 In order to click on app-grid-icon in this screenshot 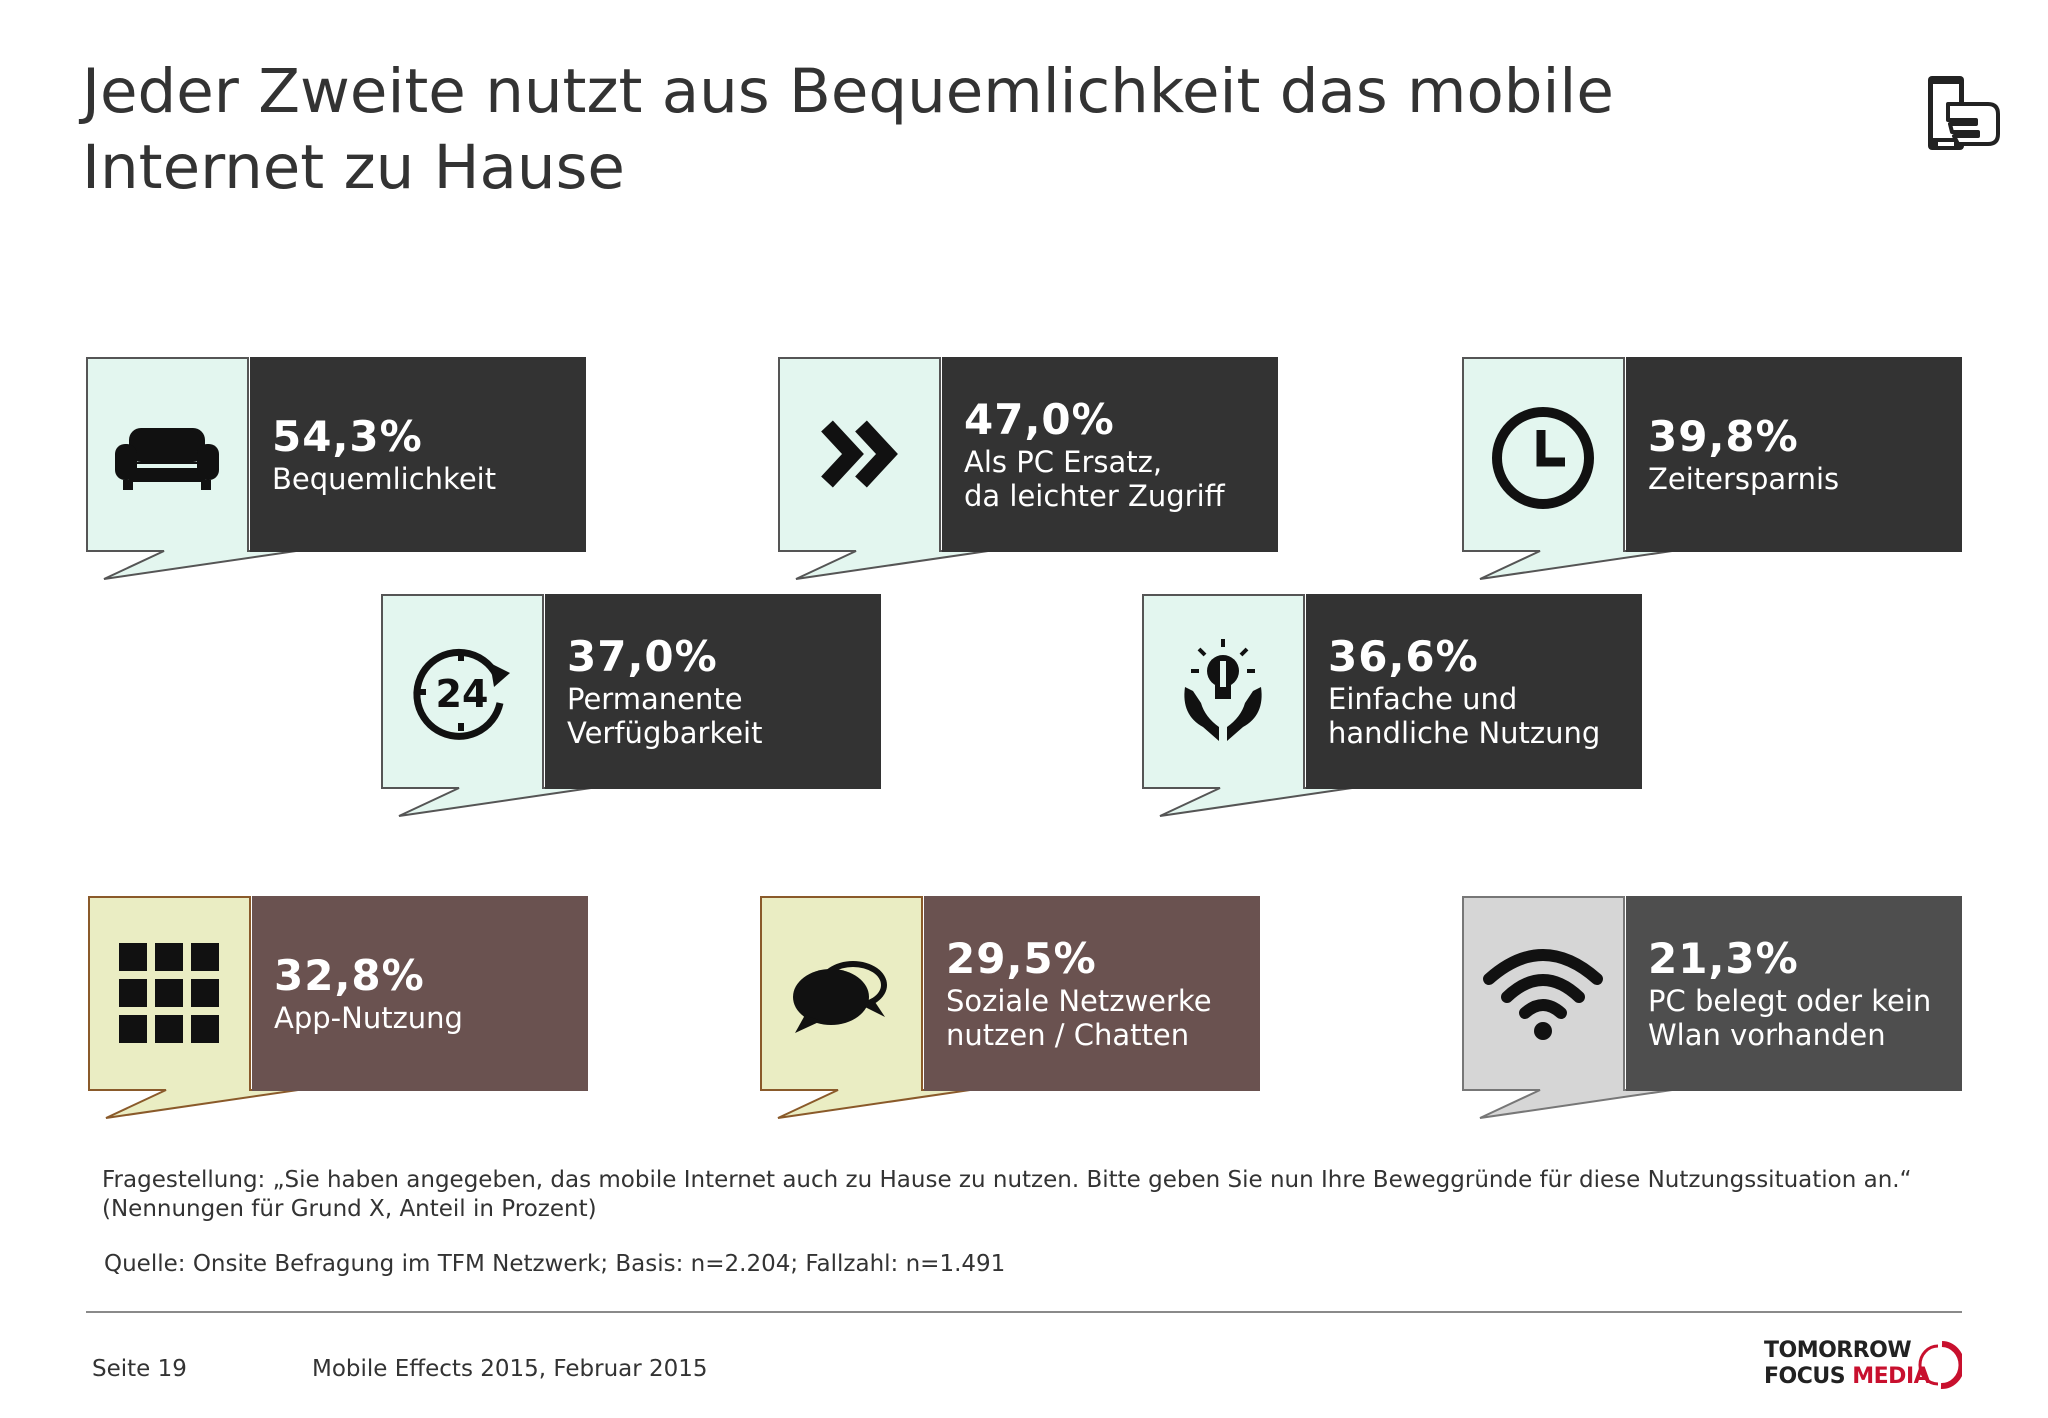, I will do `click(169, 993)`.